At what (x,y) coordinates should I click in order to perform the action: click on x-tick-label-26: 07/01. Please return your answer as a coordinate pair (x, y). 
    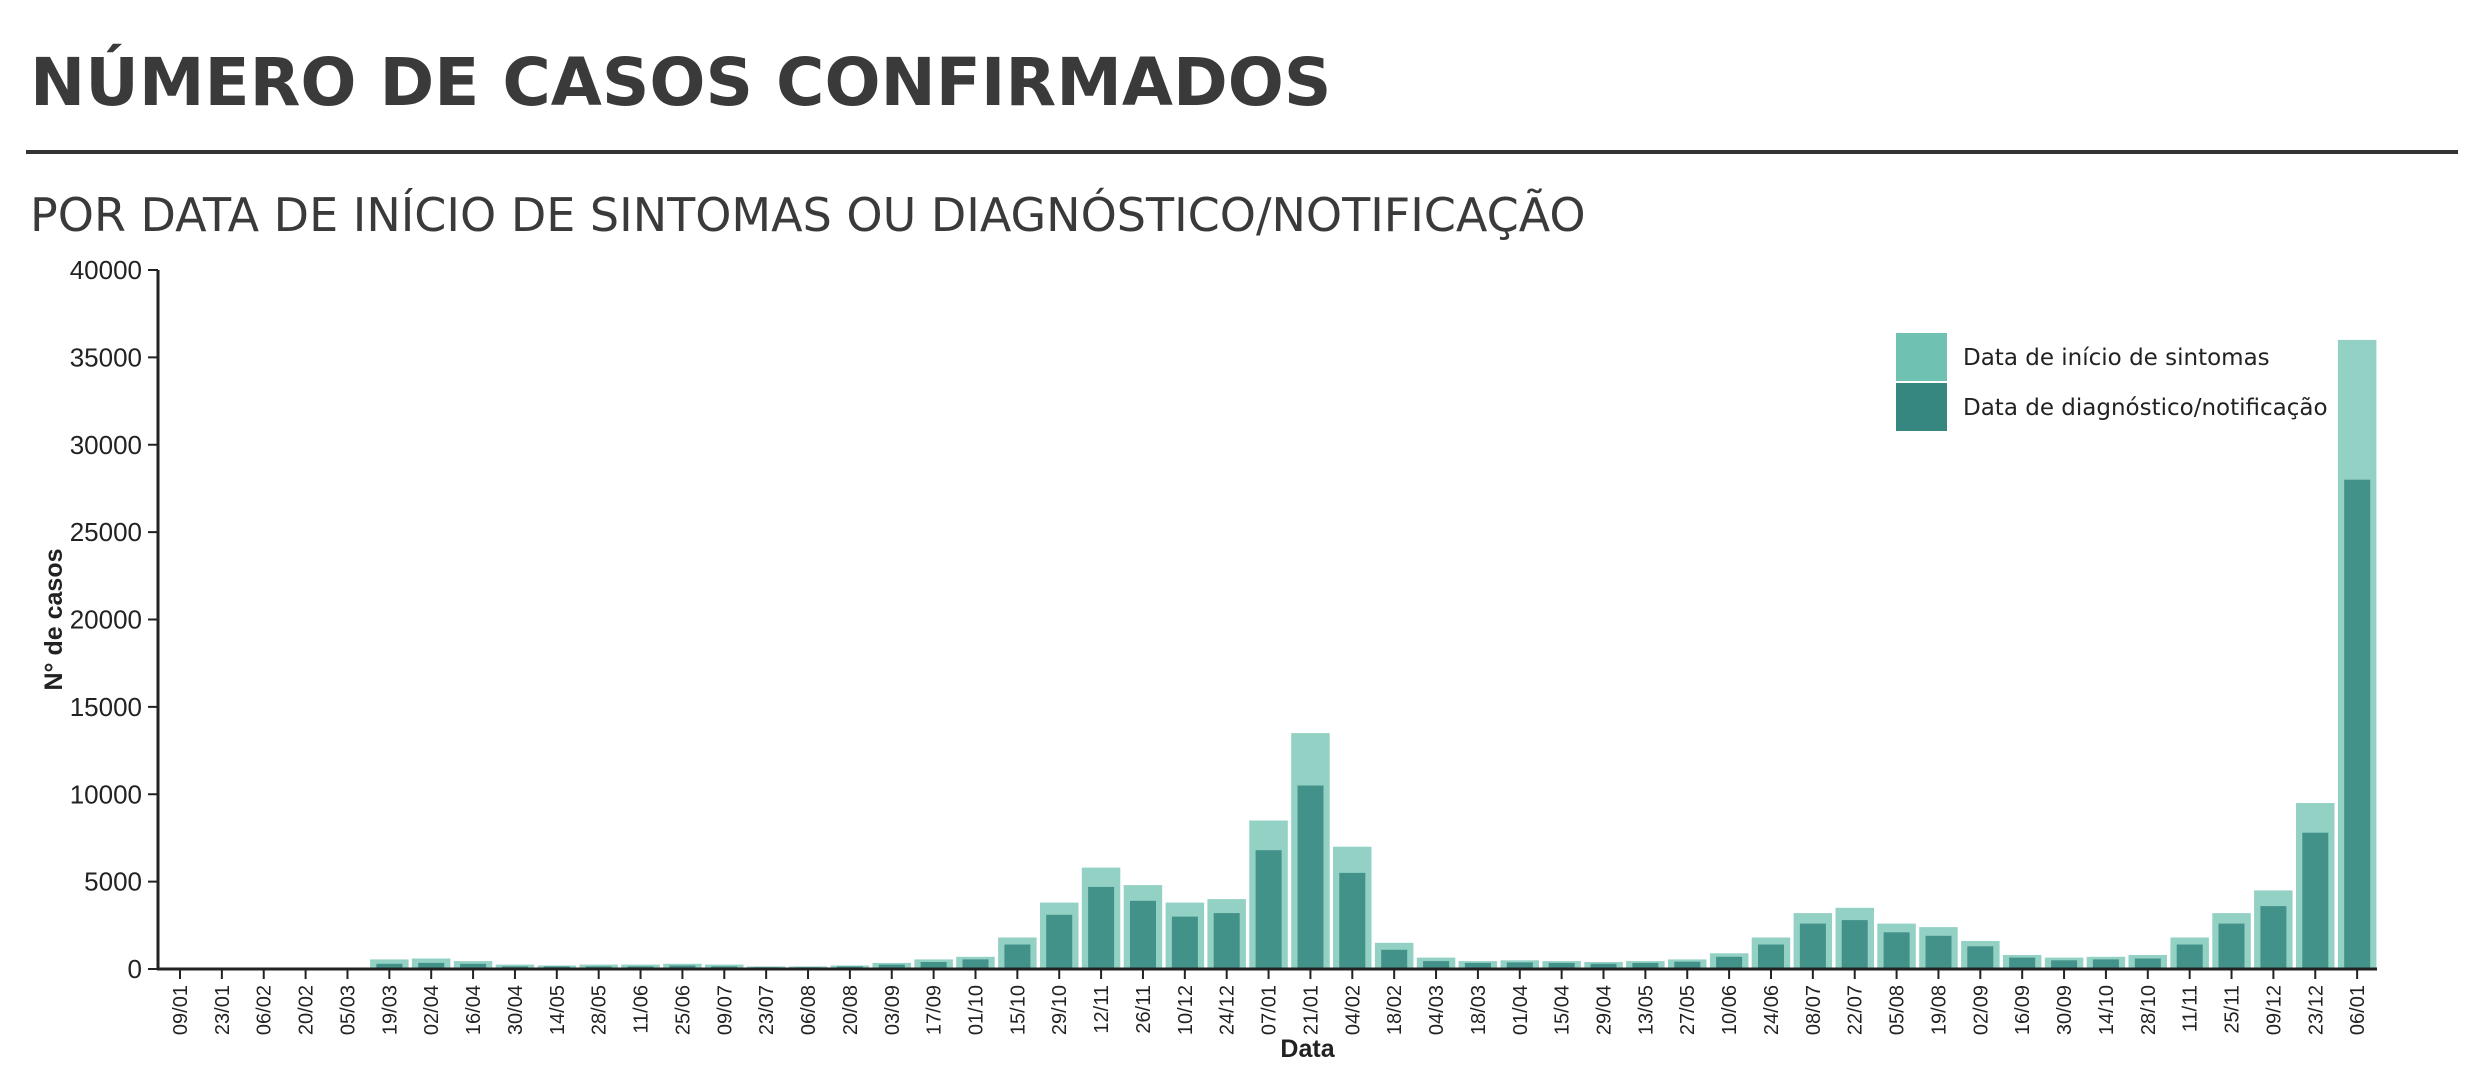
    Looking at the image, I should click on (1270, 1010).